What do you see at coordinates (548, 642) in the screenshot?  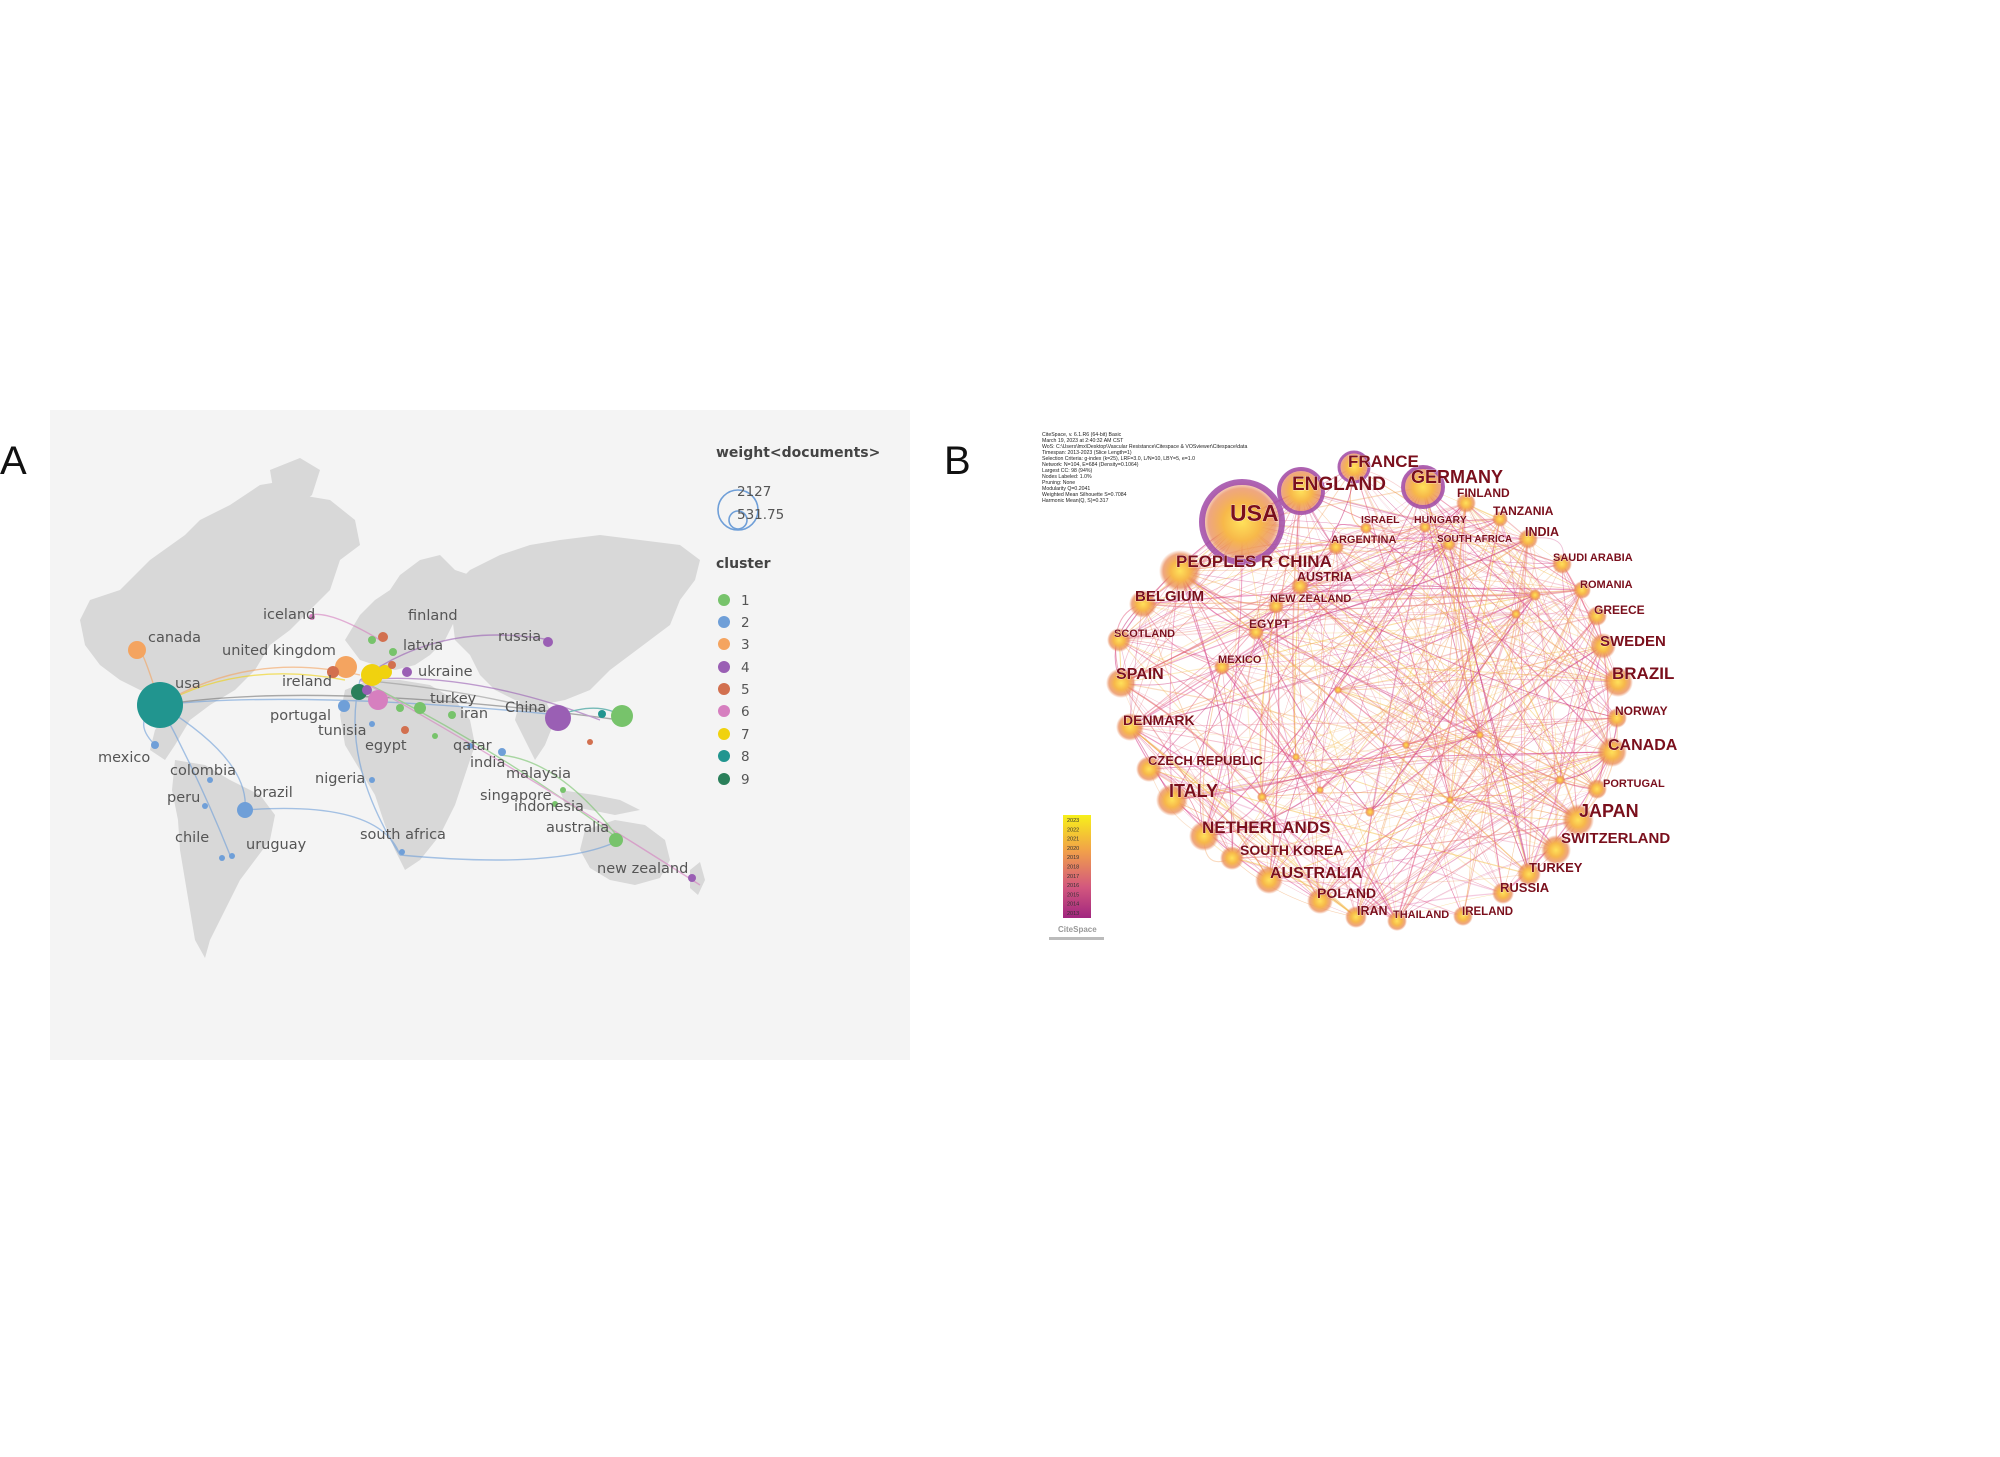 I see `map-node-russia` at bounding box center [548, 642].